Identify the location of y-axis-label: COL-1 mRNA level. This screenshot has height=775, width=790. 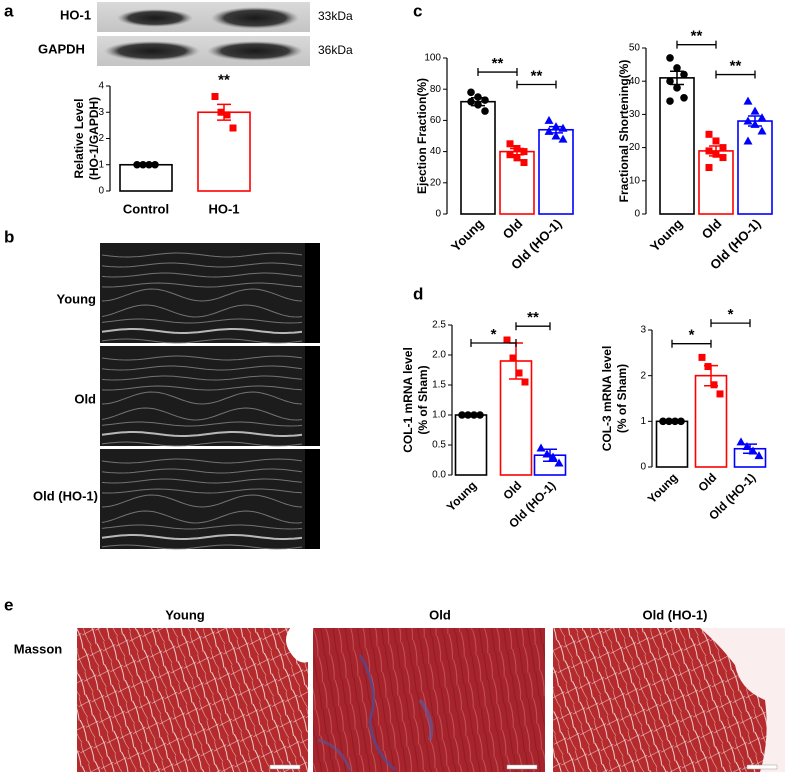
(408, 400).